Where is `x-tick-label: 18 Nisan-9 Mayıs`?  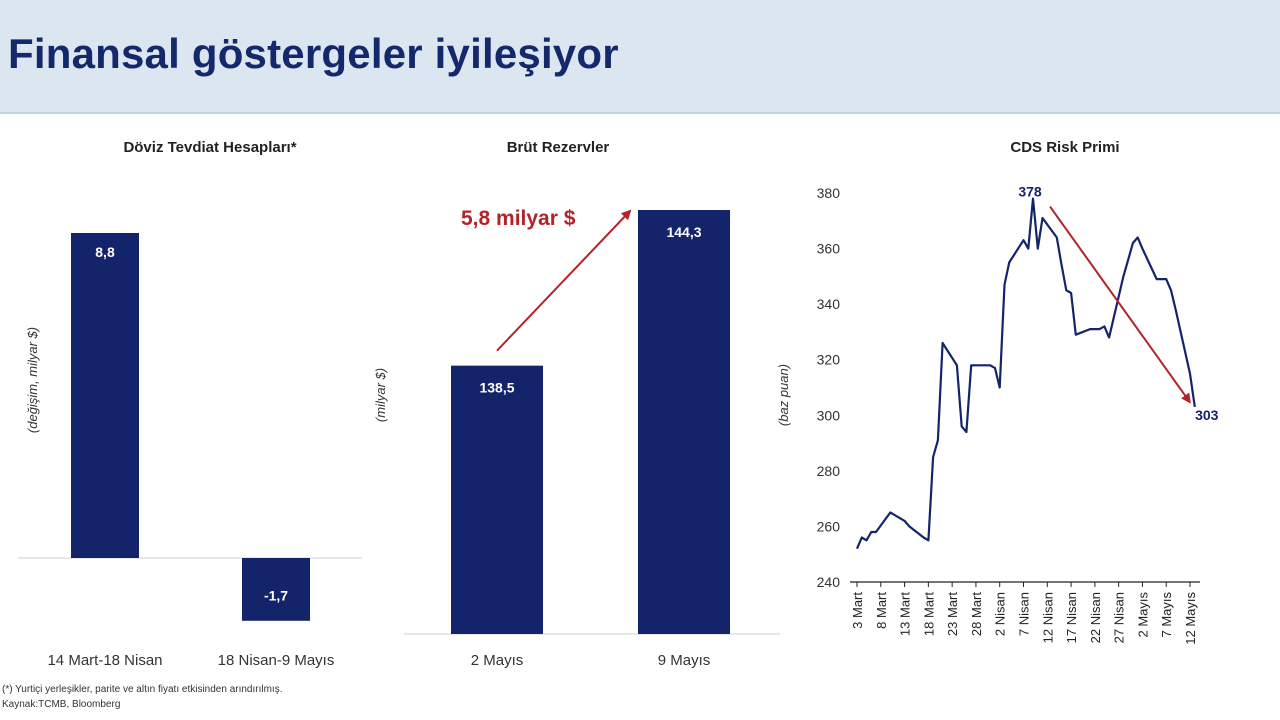 x-tick-label: 18 Nisan-9 Mayıs is located at coordinates (276, 660).